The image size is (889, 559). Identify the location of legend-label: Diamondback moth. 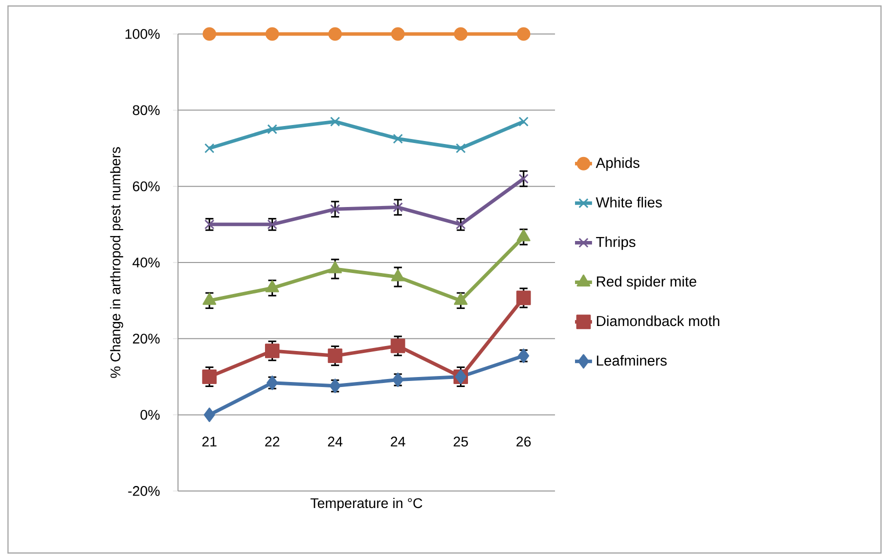
(658, 321).